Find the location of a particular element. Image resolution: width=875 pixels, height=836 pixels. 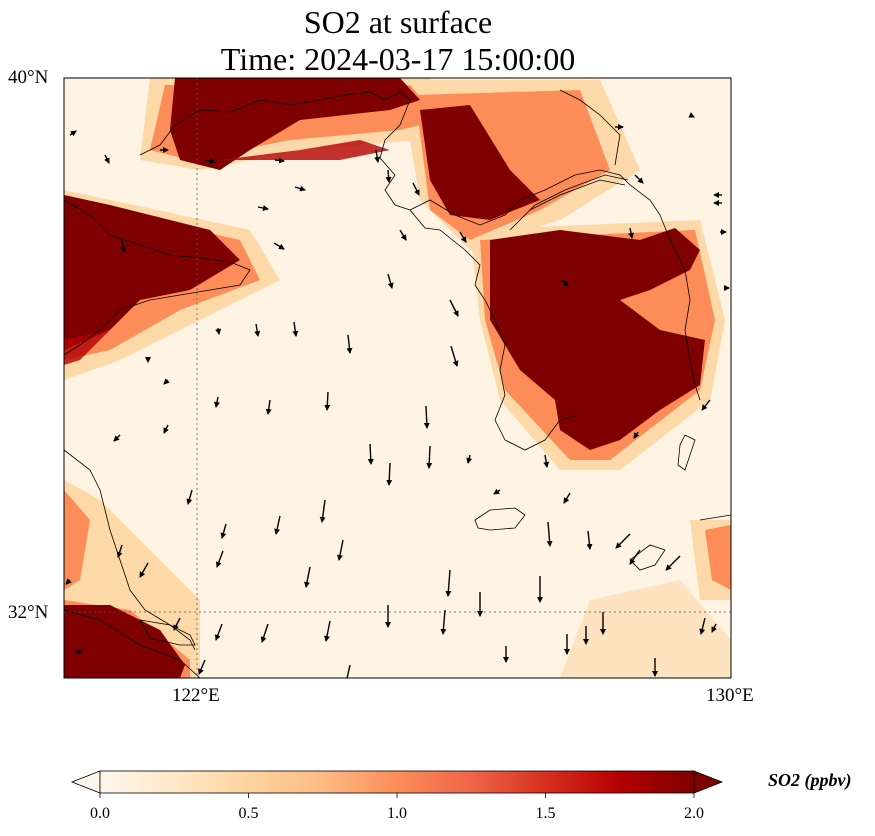

colorbar is located at coordinates (397, 784).